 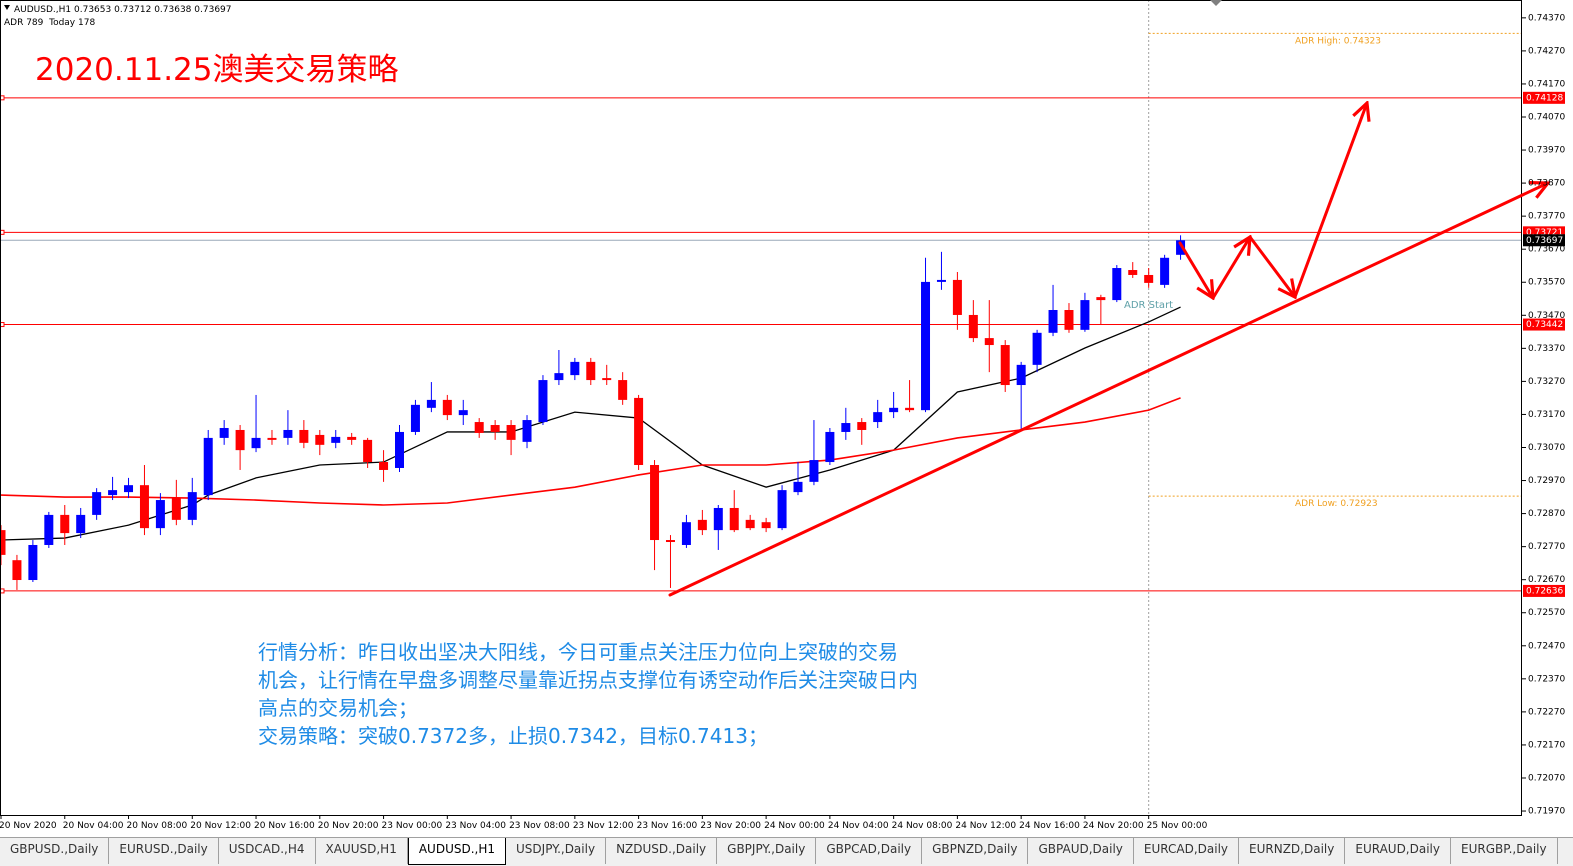 What do you see at coordinates (513, 736) in the screenshot?
I see `analysis-line: 交易策略：突破0.7372多，止损0.7342，目标0.7413；` at bounding box center [513, 736].